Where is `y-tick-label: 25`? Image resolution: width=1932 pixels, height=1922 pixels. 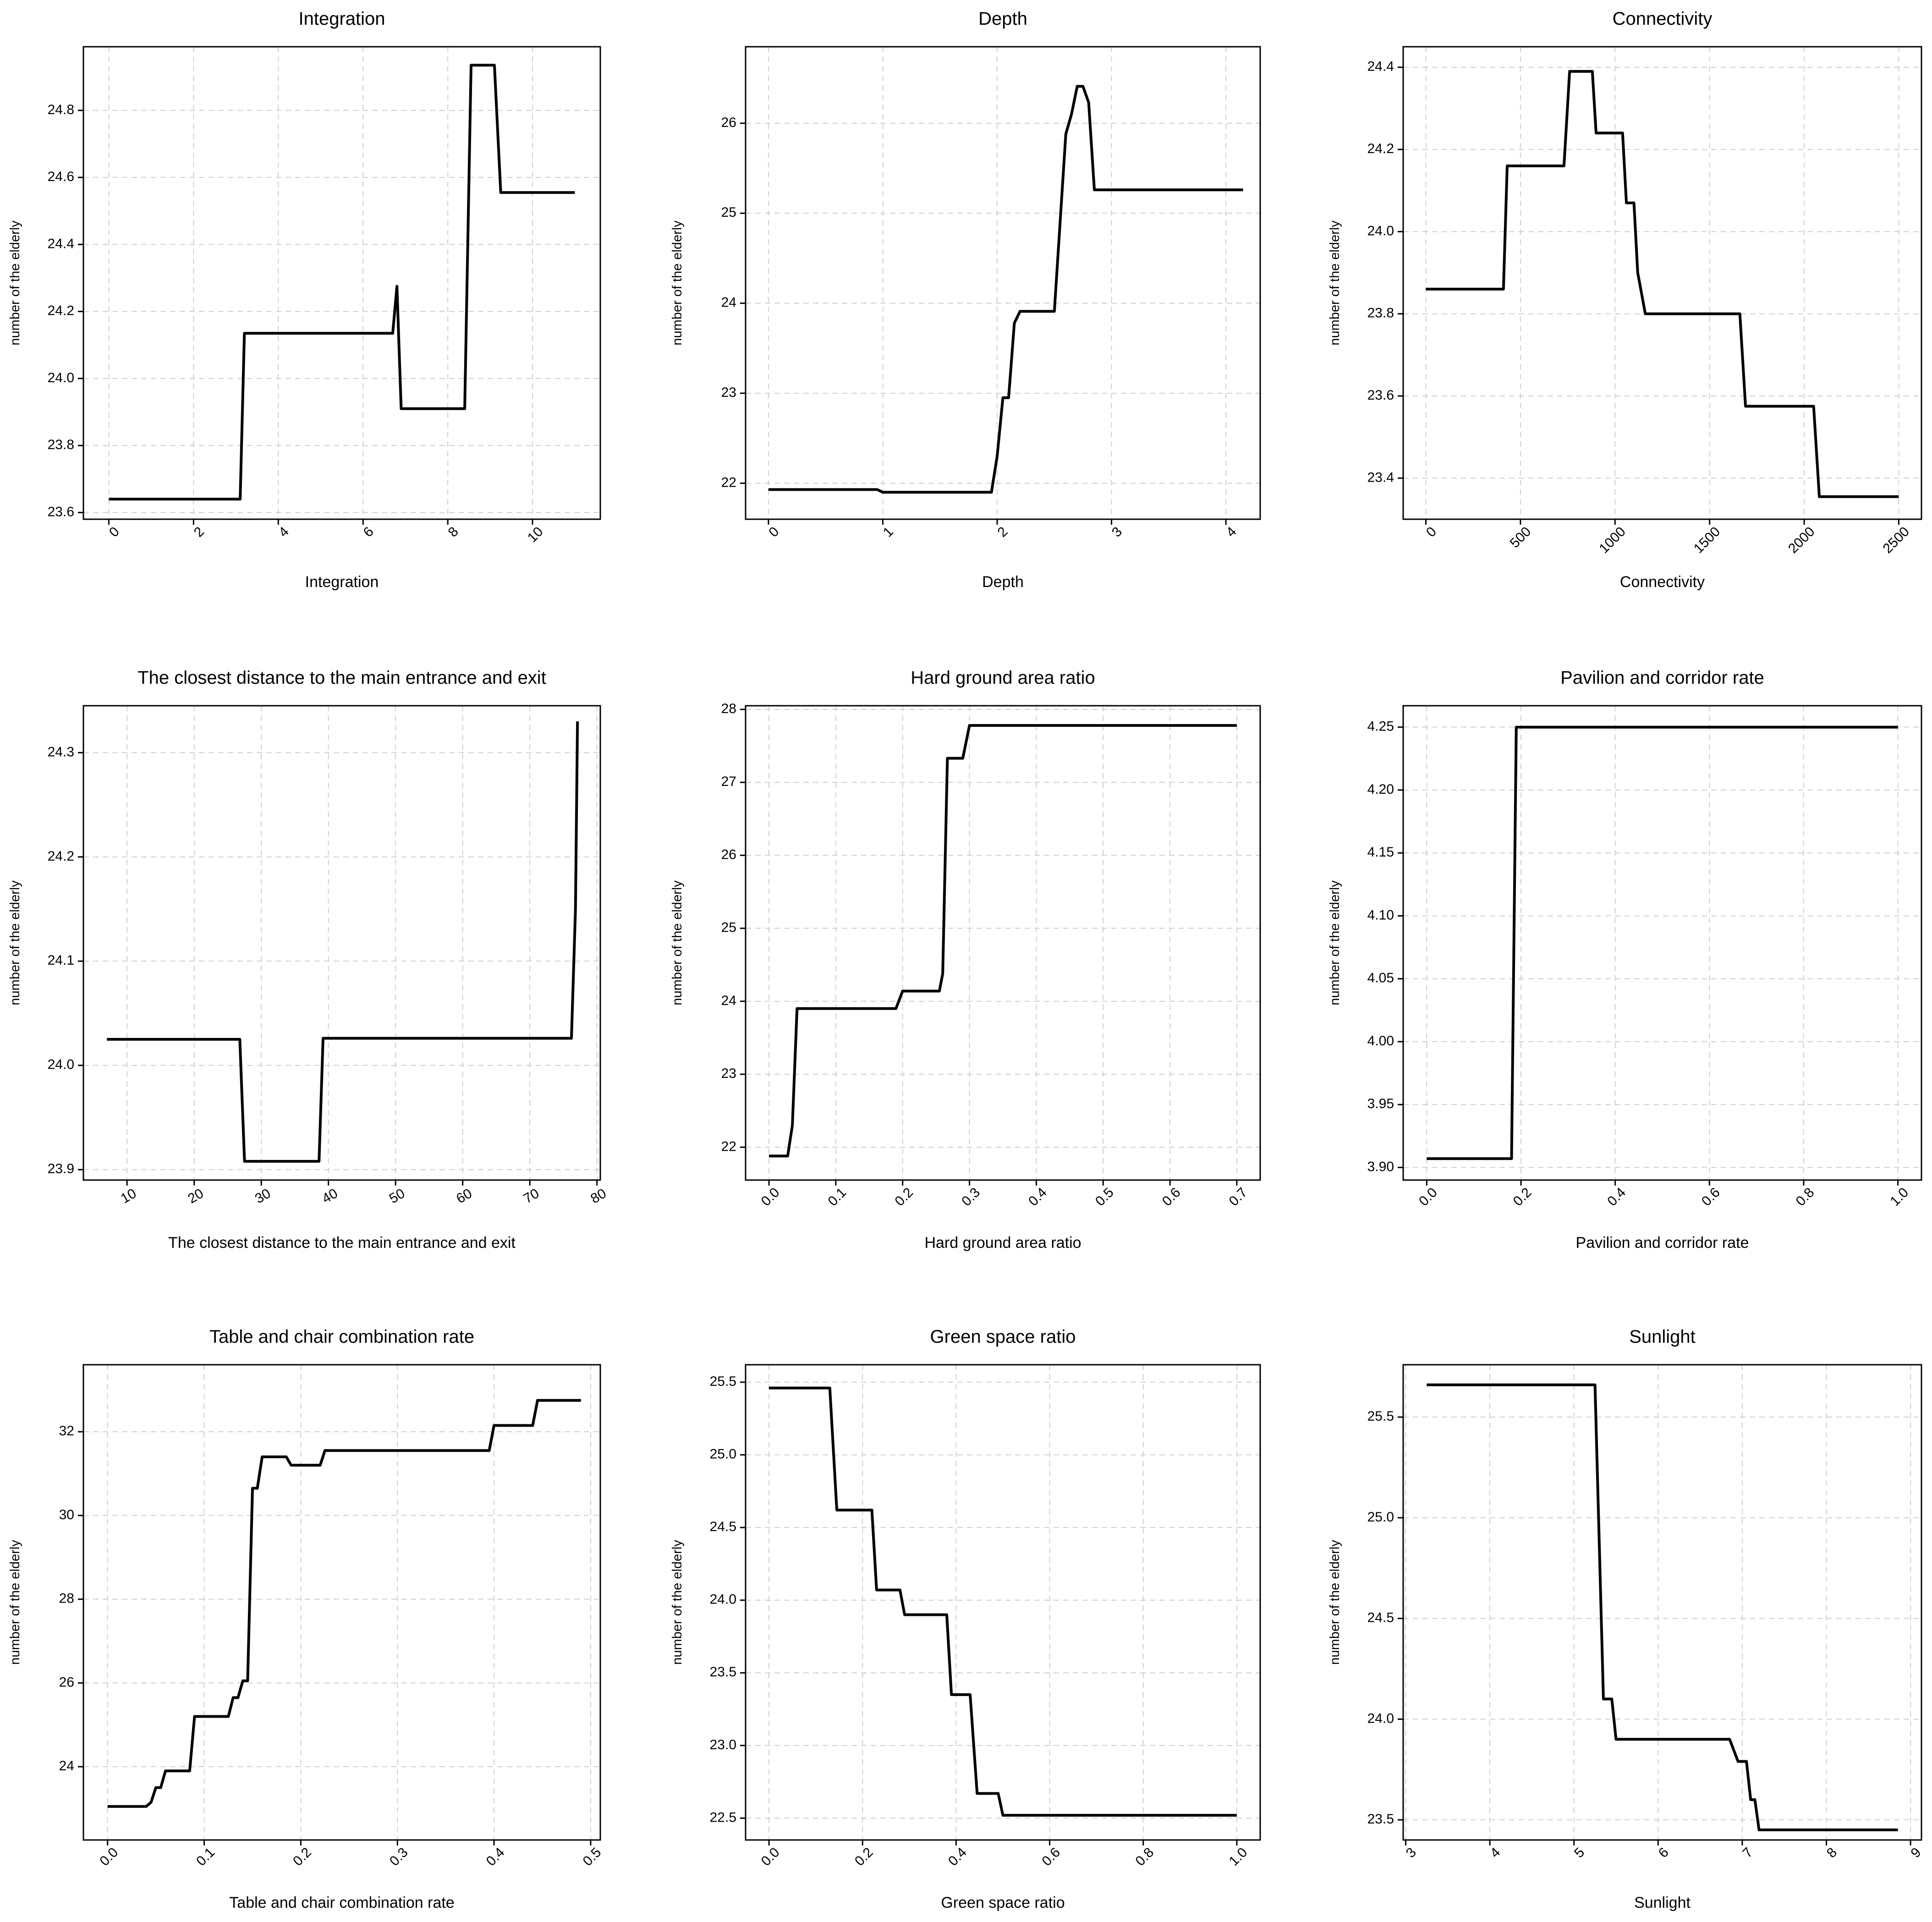
y-tick-label: 25 is located at coordinates (728, 927).